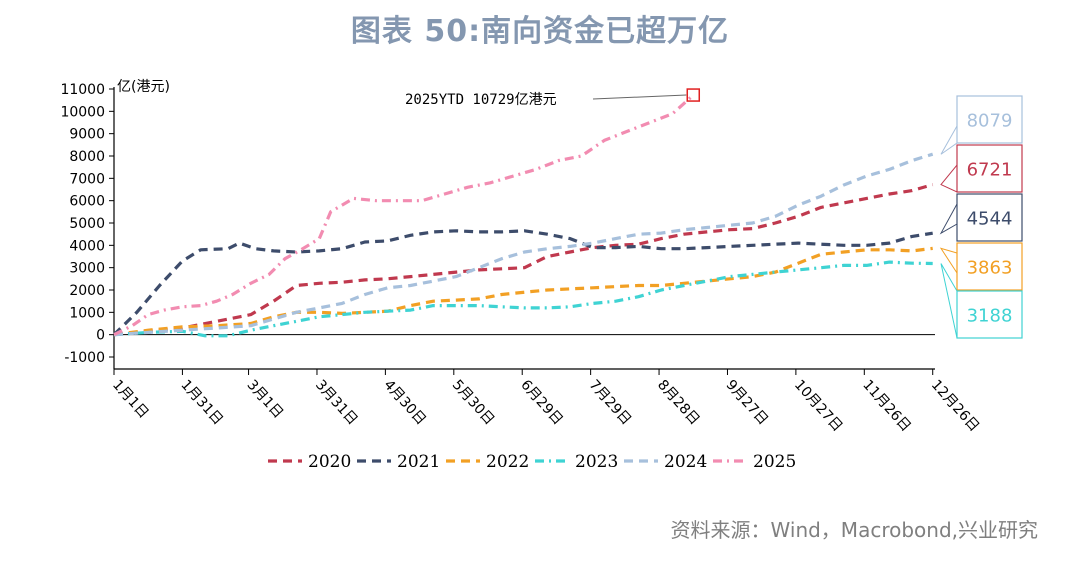  I want to click on callout-value: 6721, so click(990, 170).